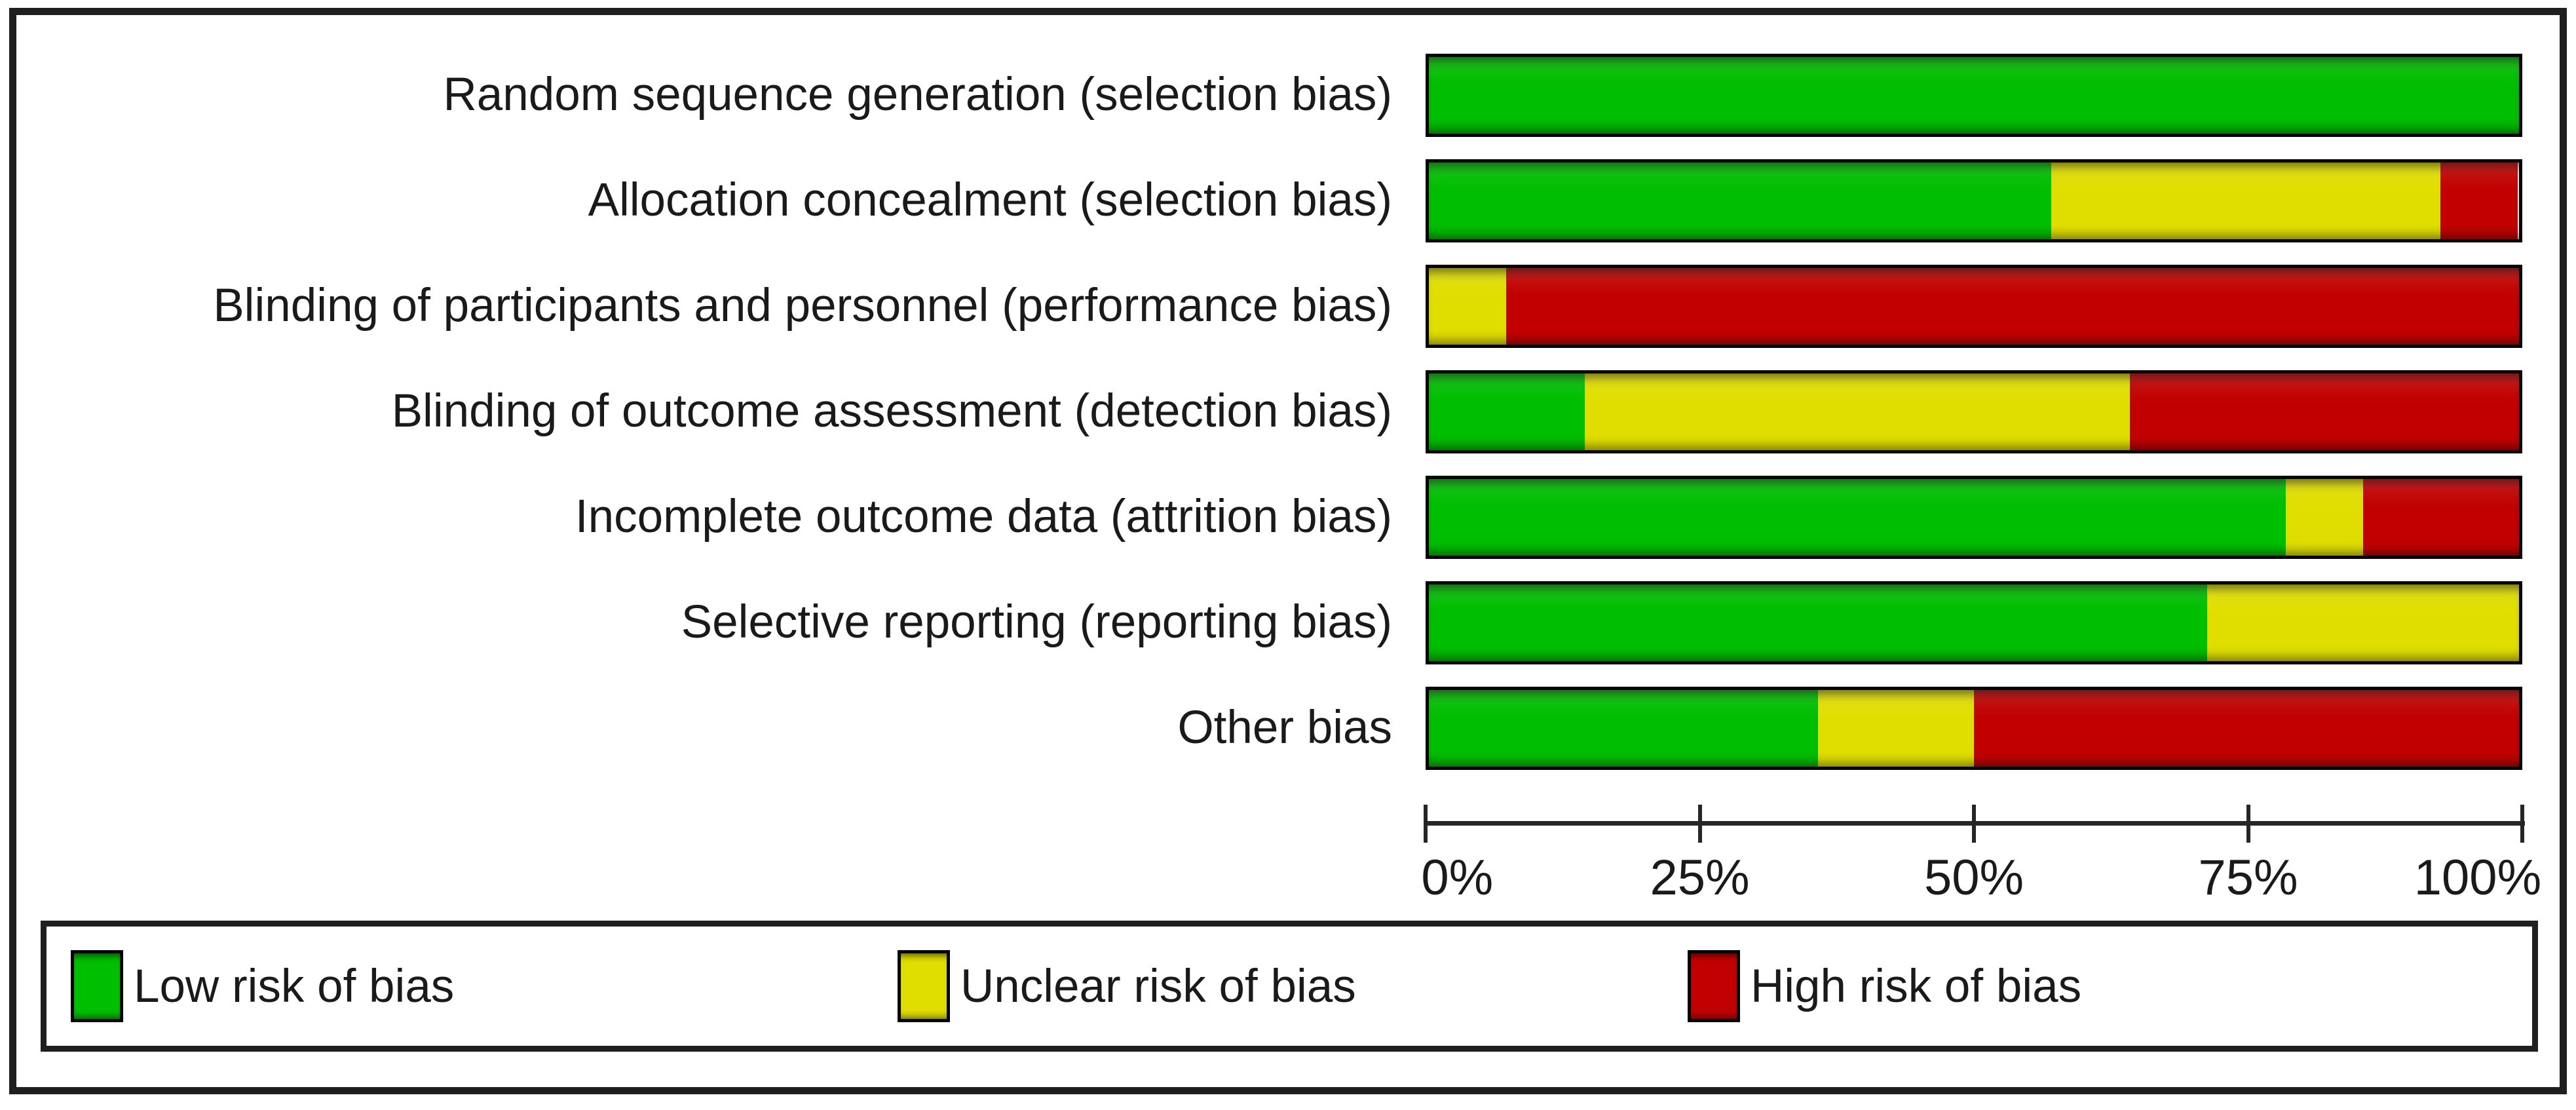 The width and height of the screenshot is (2576, 1110). Describe the element at coordinates (1036, 622) in the screenshot. I see `row-label: Selective reporting (reporting bias)` at that location.